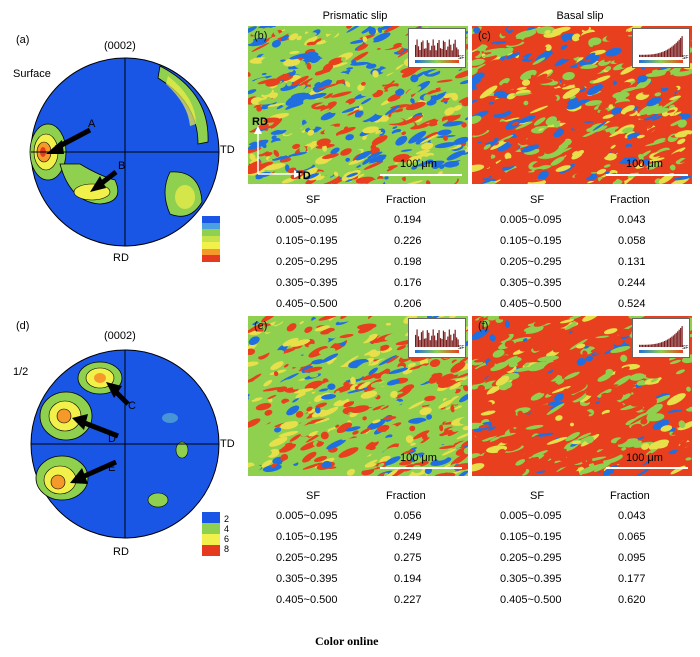  I want to click on marker-D: D, so click(112, 439).